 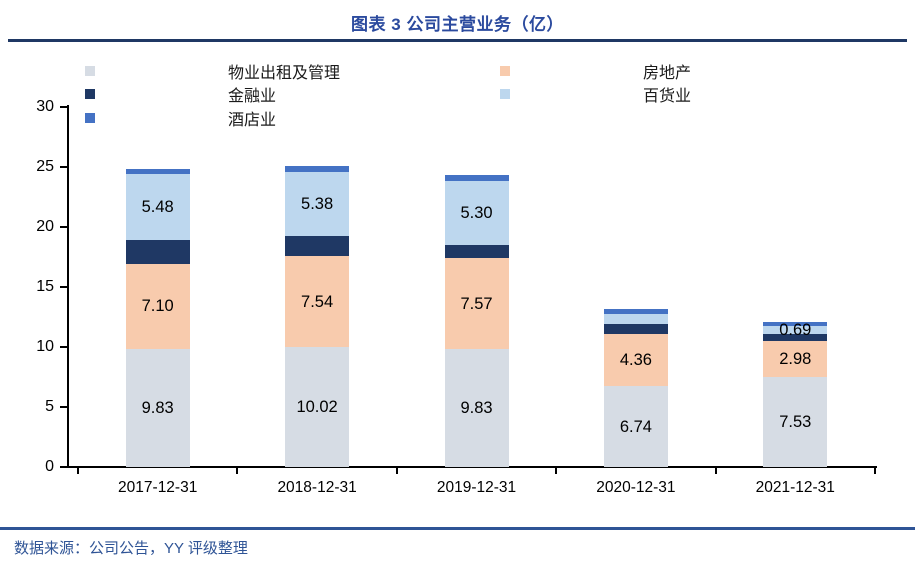 I want to click on y-axis-tick-label: 30, so click(x=45, y=106).